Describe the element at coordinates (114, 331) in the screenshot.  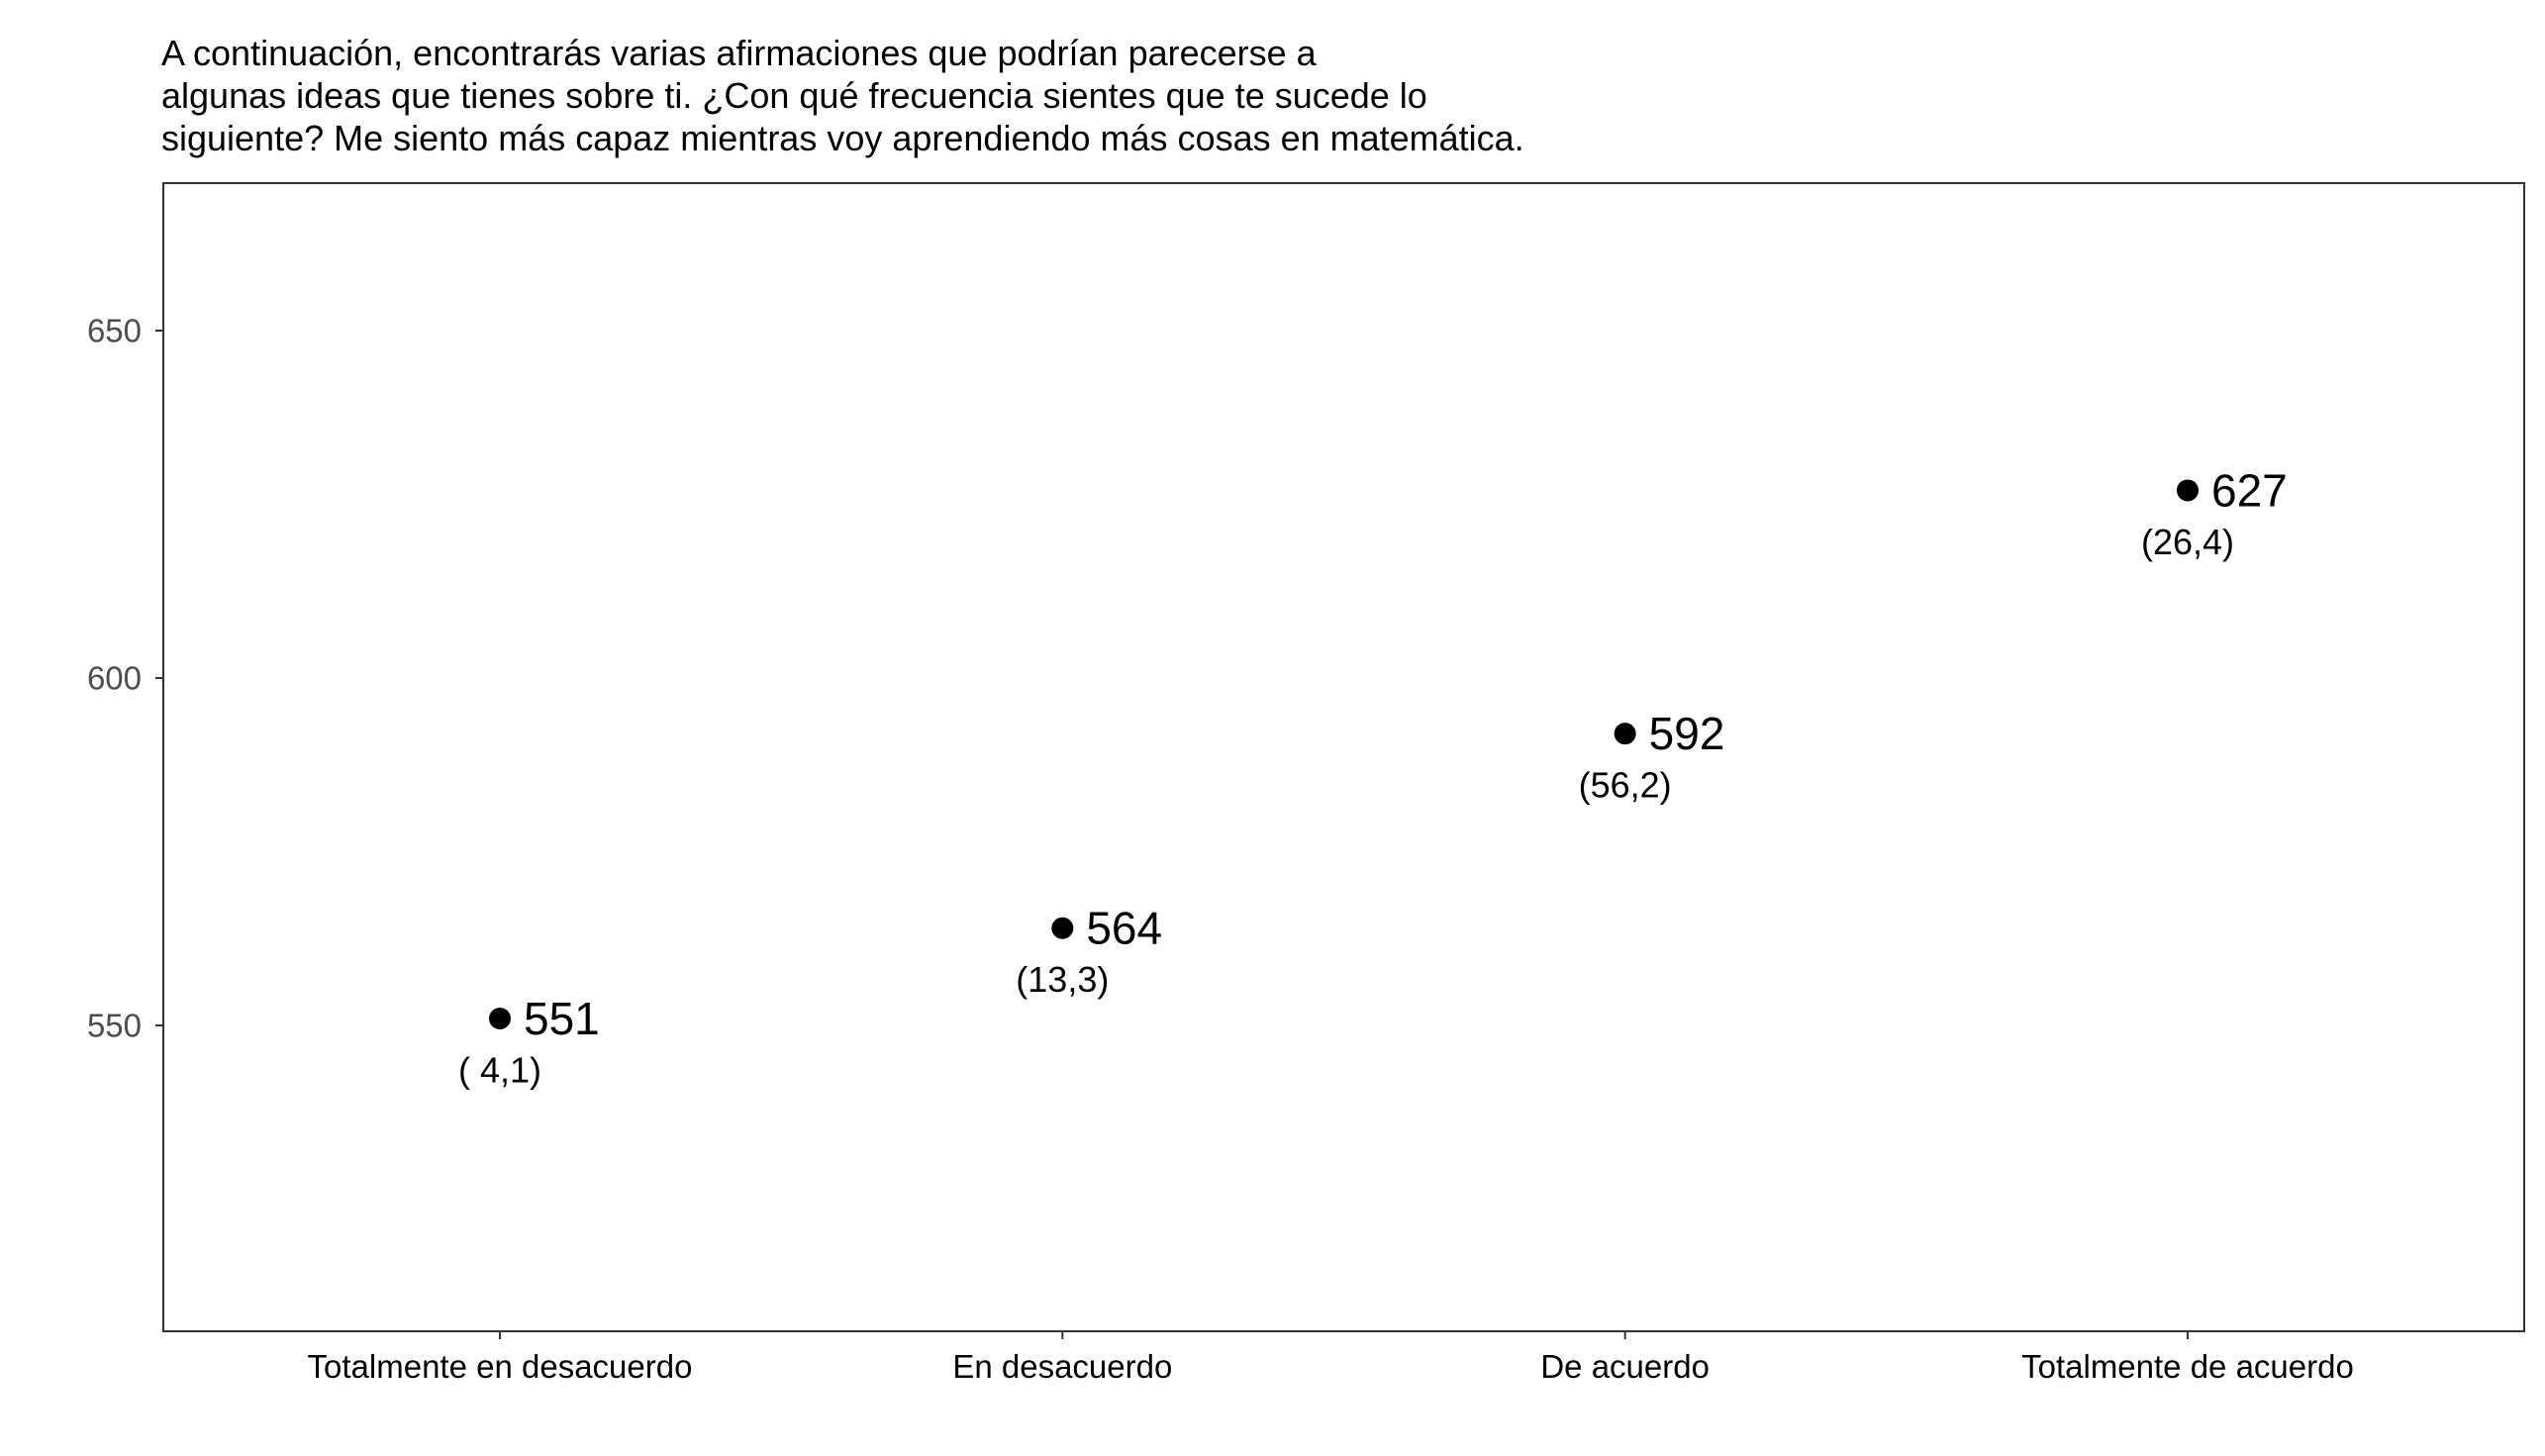
I see `y-tick-label: 650` at that location.